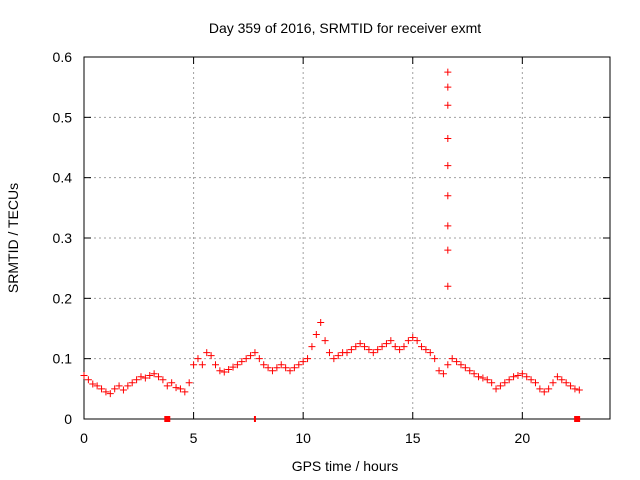 This screenshot has width=640, height=480. Describe the element at coordinates (523, 438) in the screenshot. I see `x-tick-label: 20` at that location.